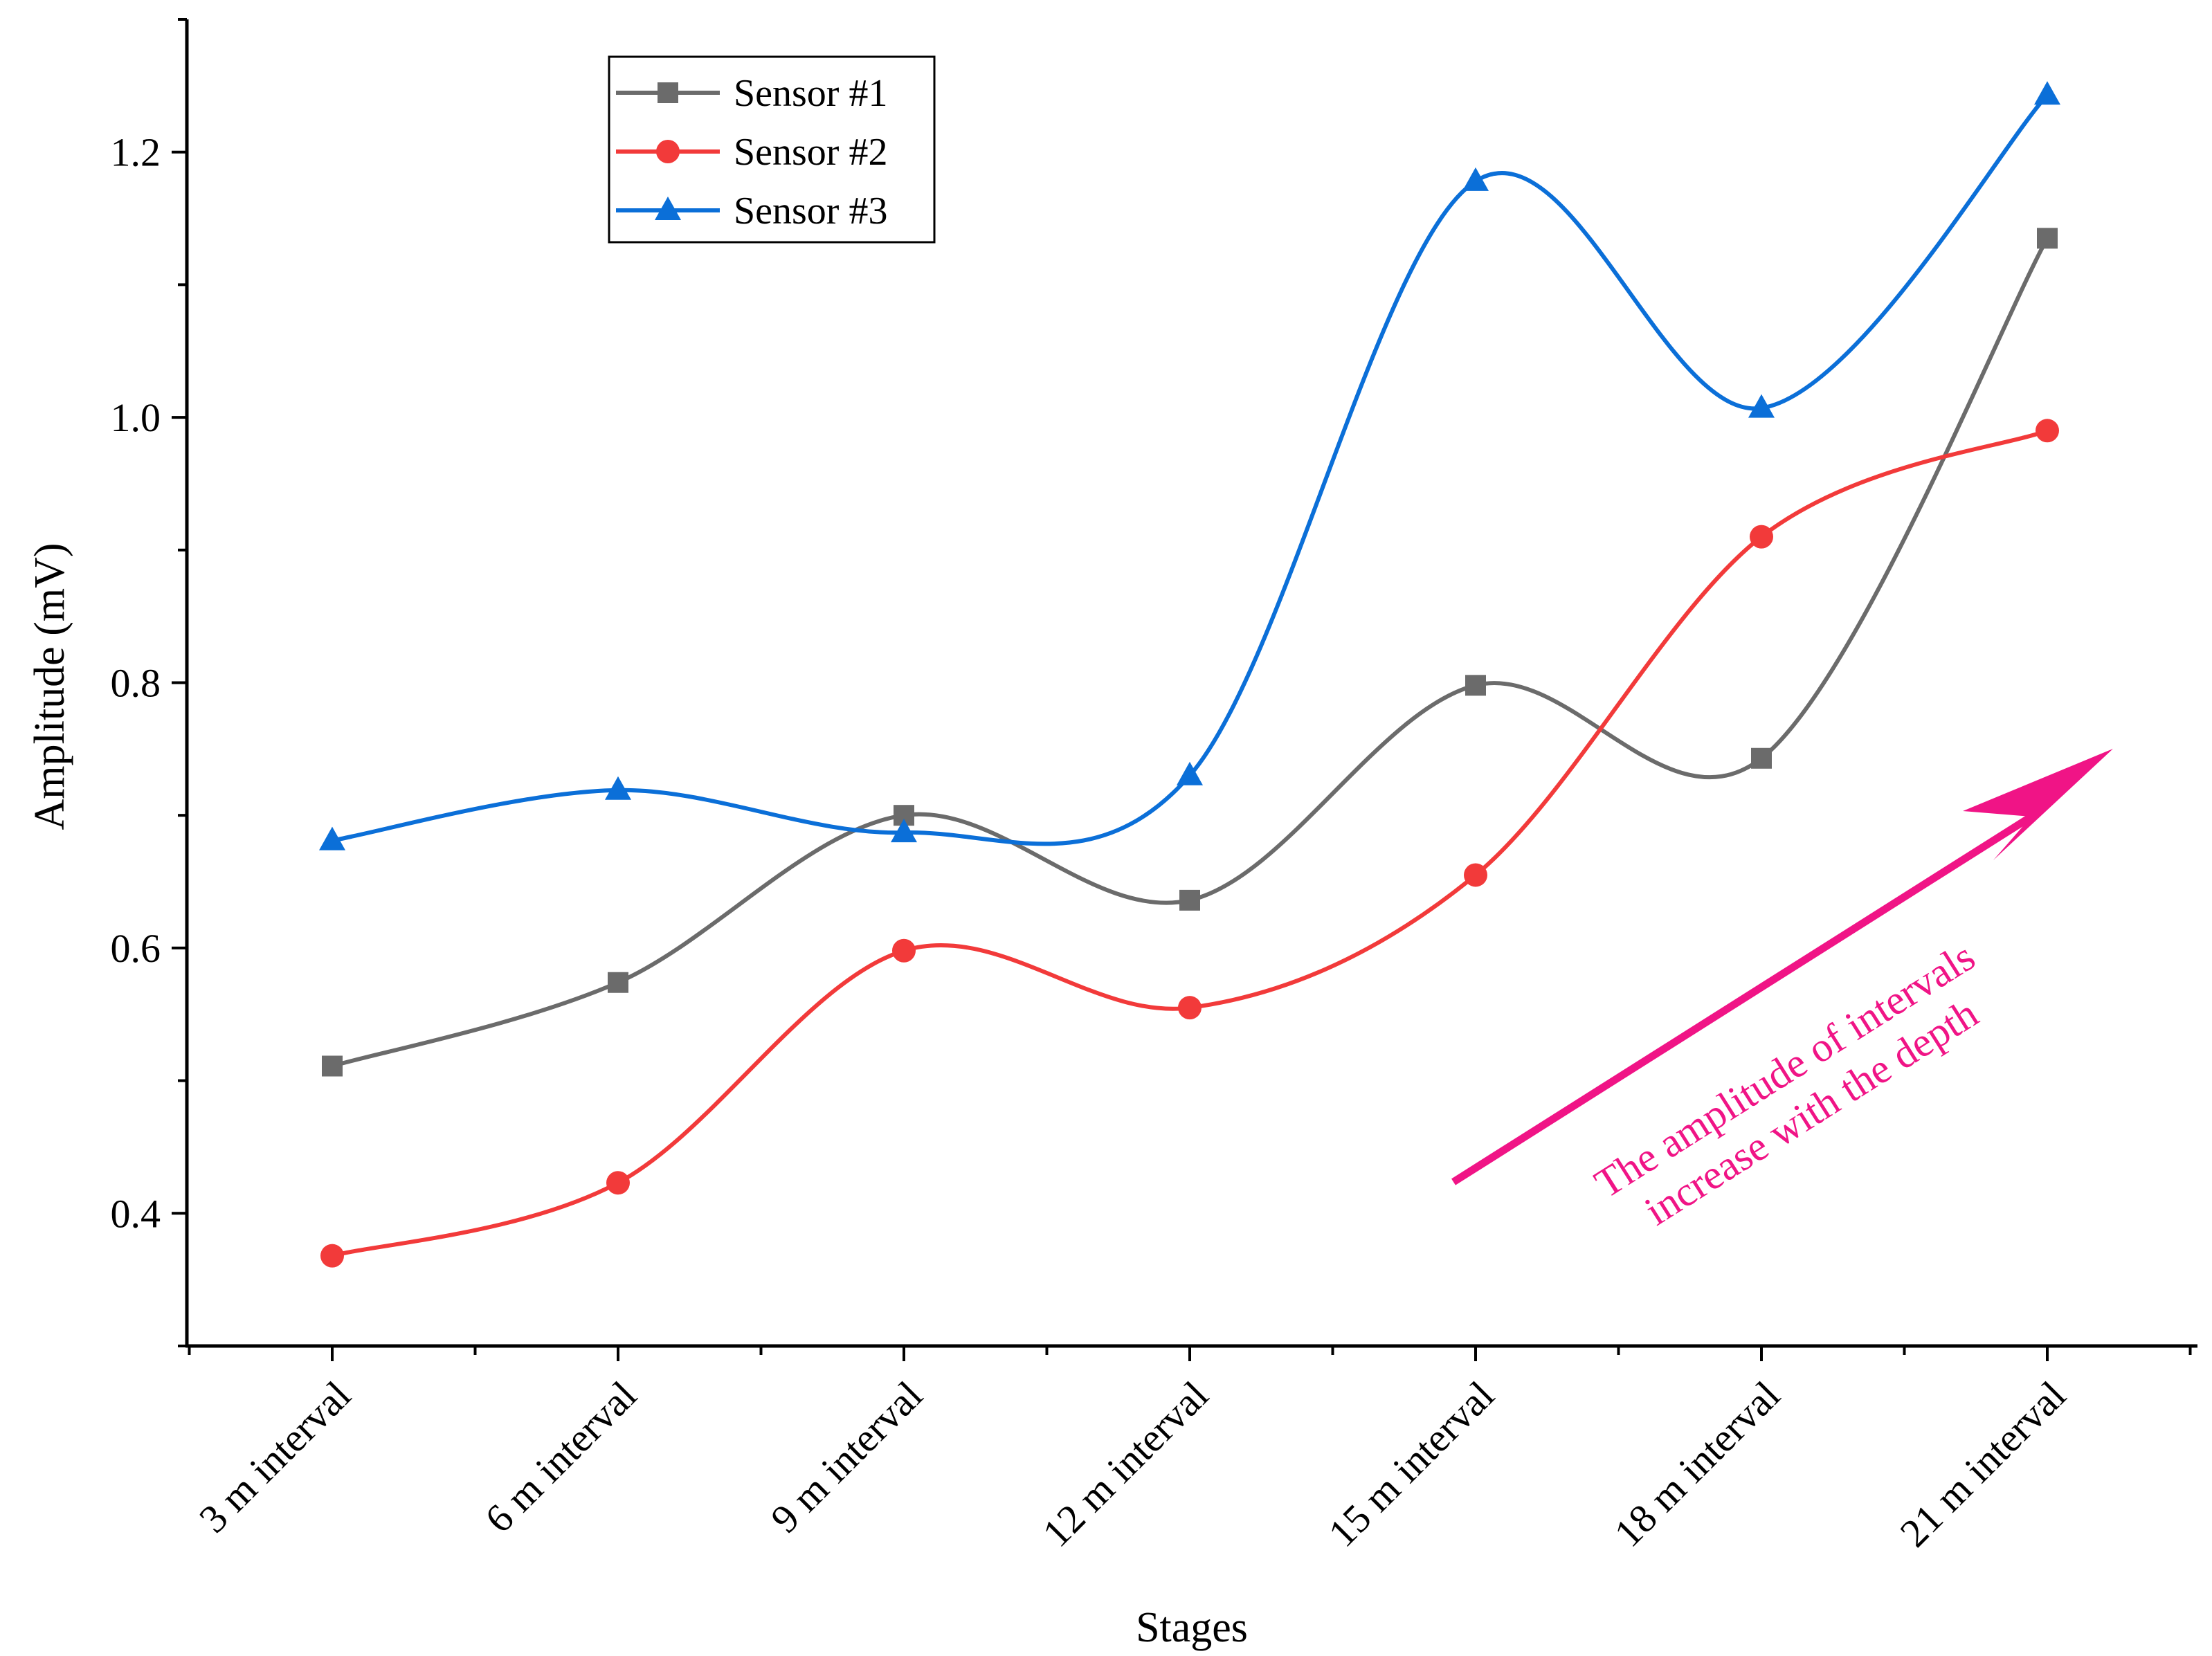  I want to click on legend-item-2: Sensor #2, so click(751, 152).